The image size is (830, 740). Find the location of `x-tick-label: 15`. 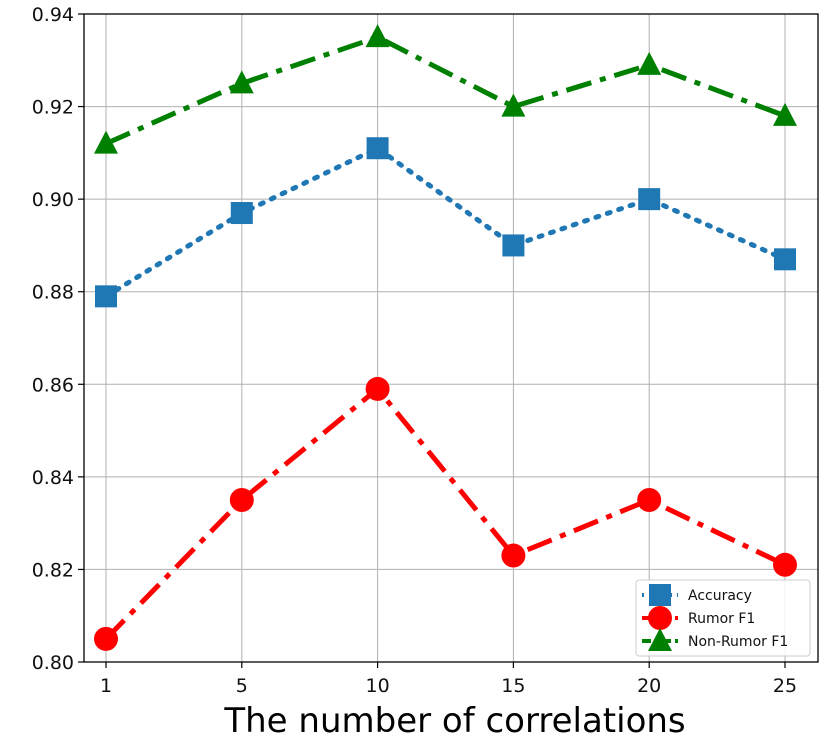

x-tick-label: 15 is located at coordinates (513, 686).